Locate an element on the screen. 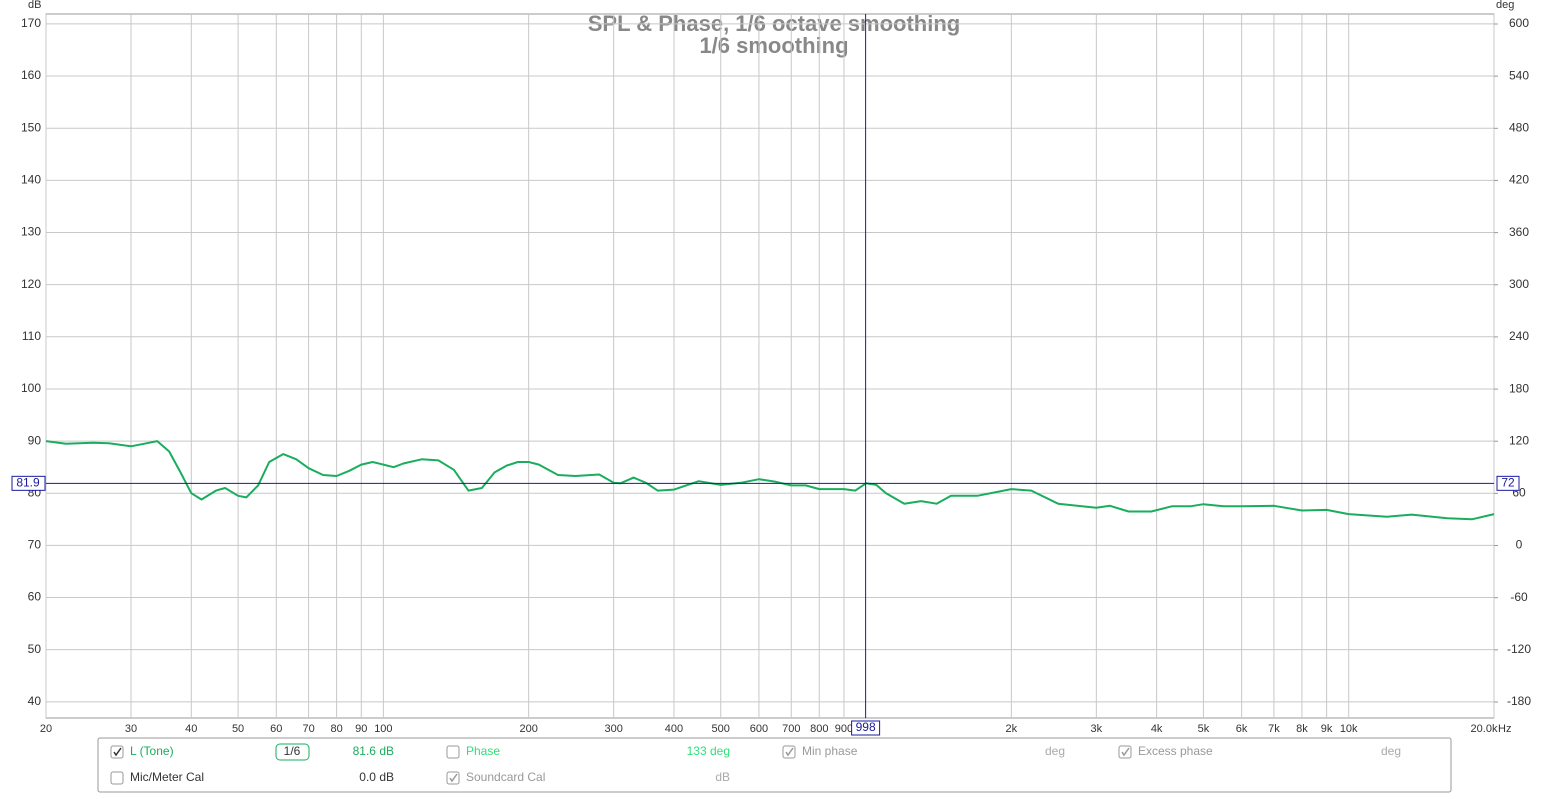 The width and height of the screenshot is (1550, 799). x-tick-label: 900 is located at coordinates (844, 729).